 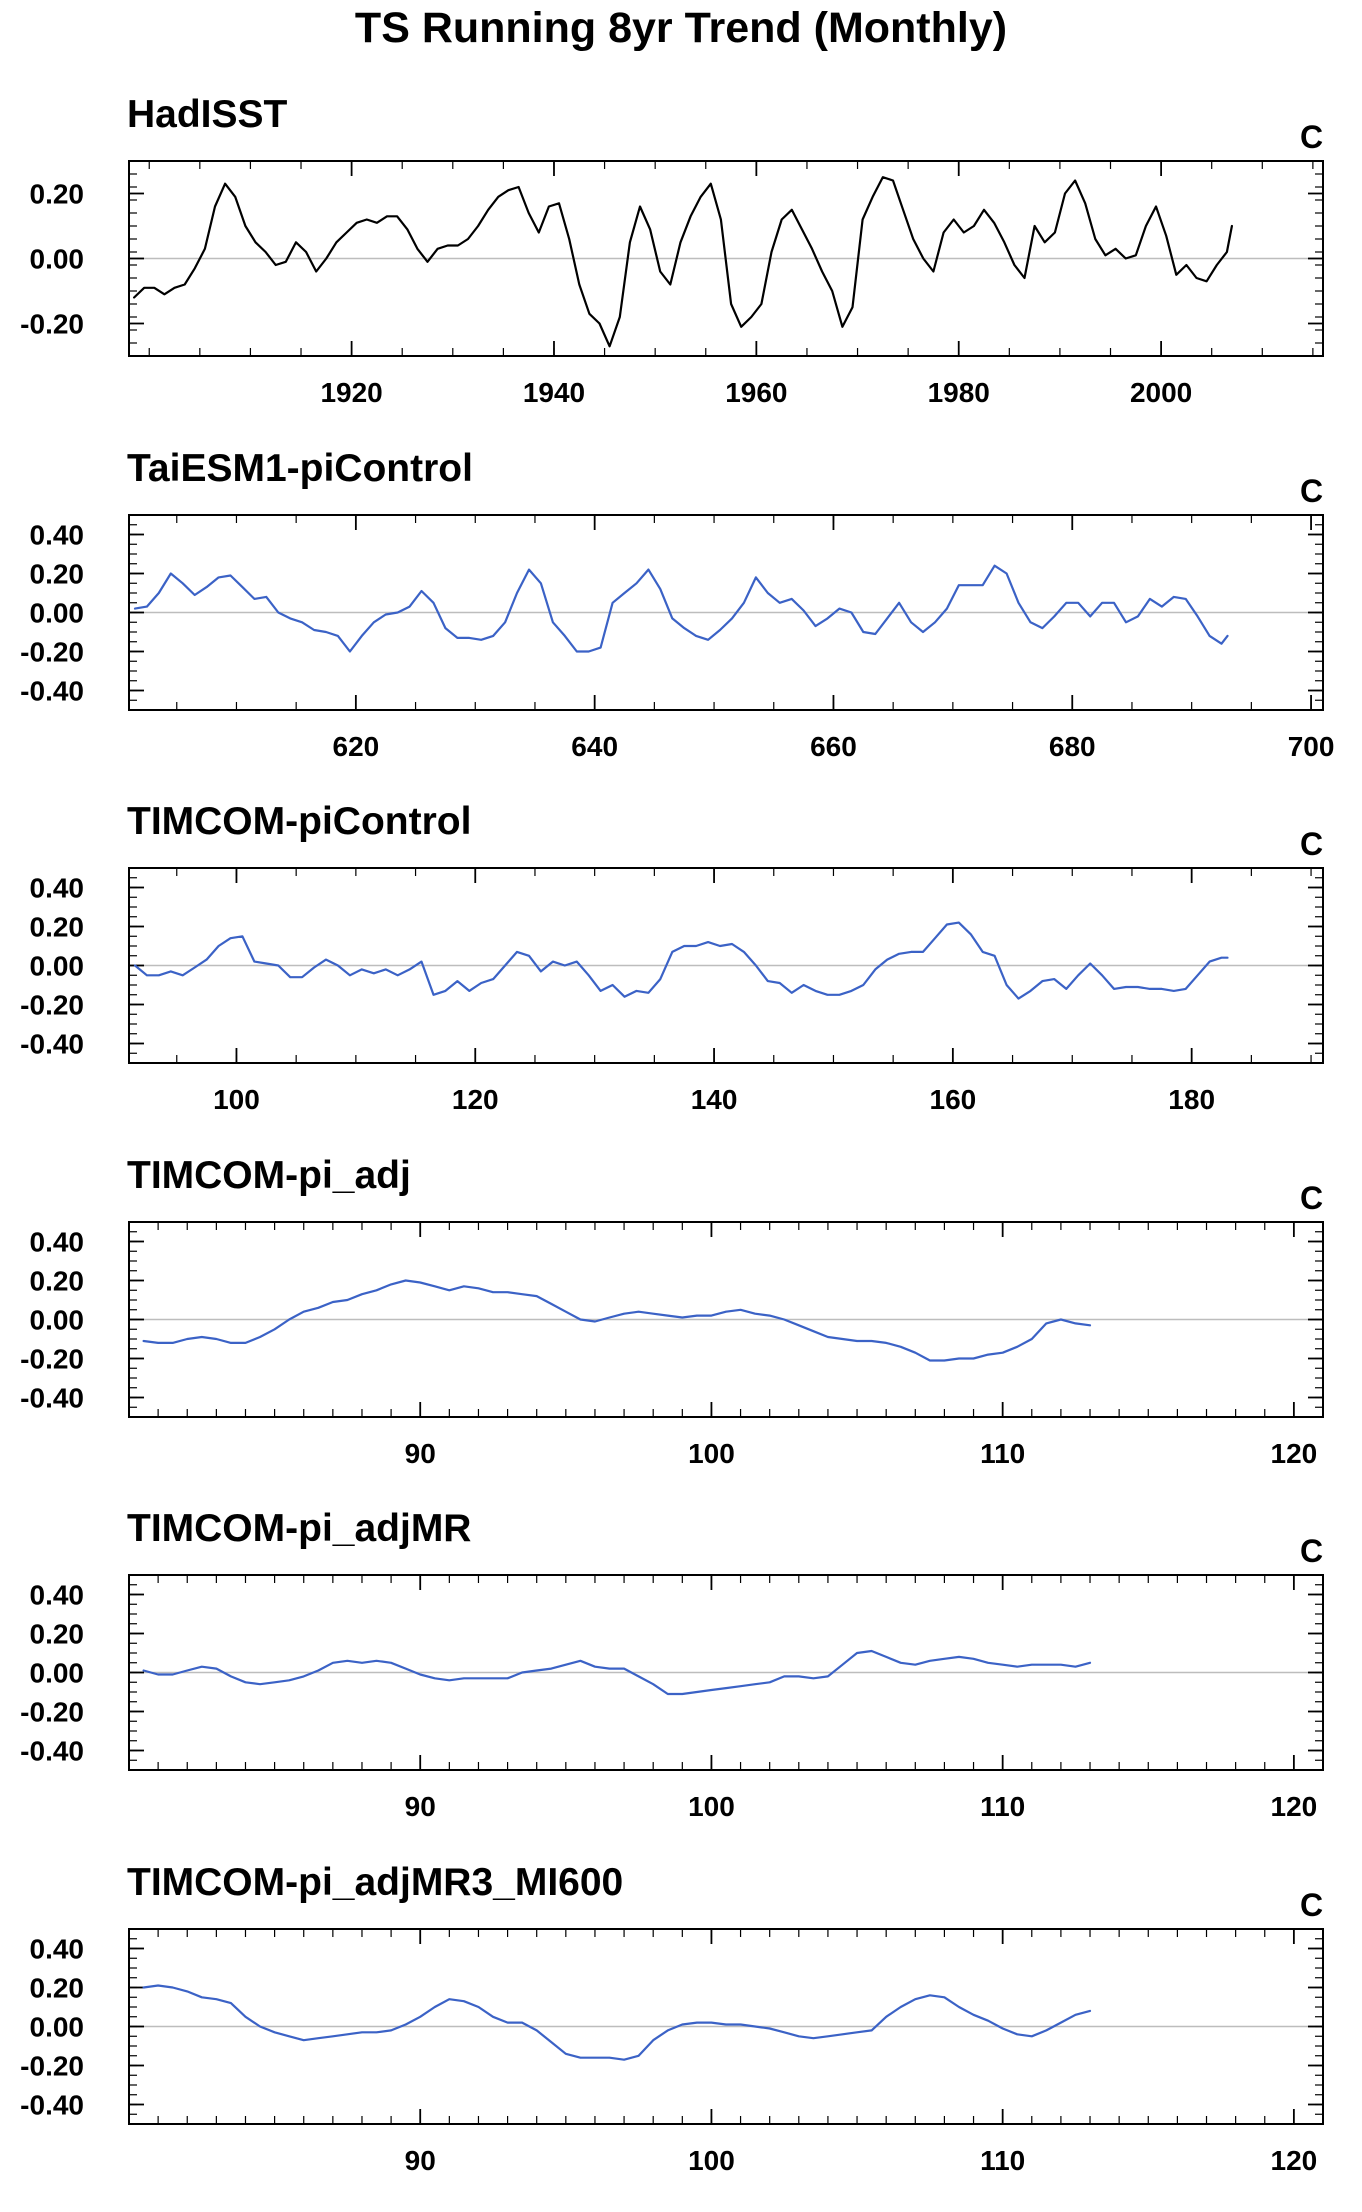 What do you see at coordinates (299, 1528) in the screenshot?
I see `panel-title: TIMCOM-pi_adjMR` at bounding box center [299, 1528].